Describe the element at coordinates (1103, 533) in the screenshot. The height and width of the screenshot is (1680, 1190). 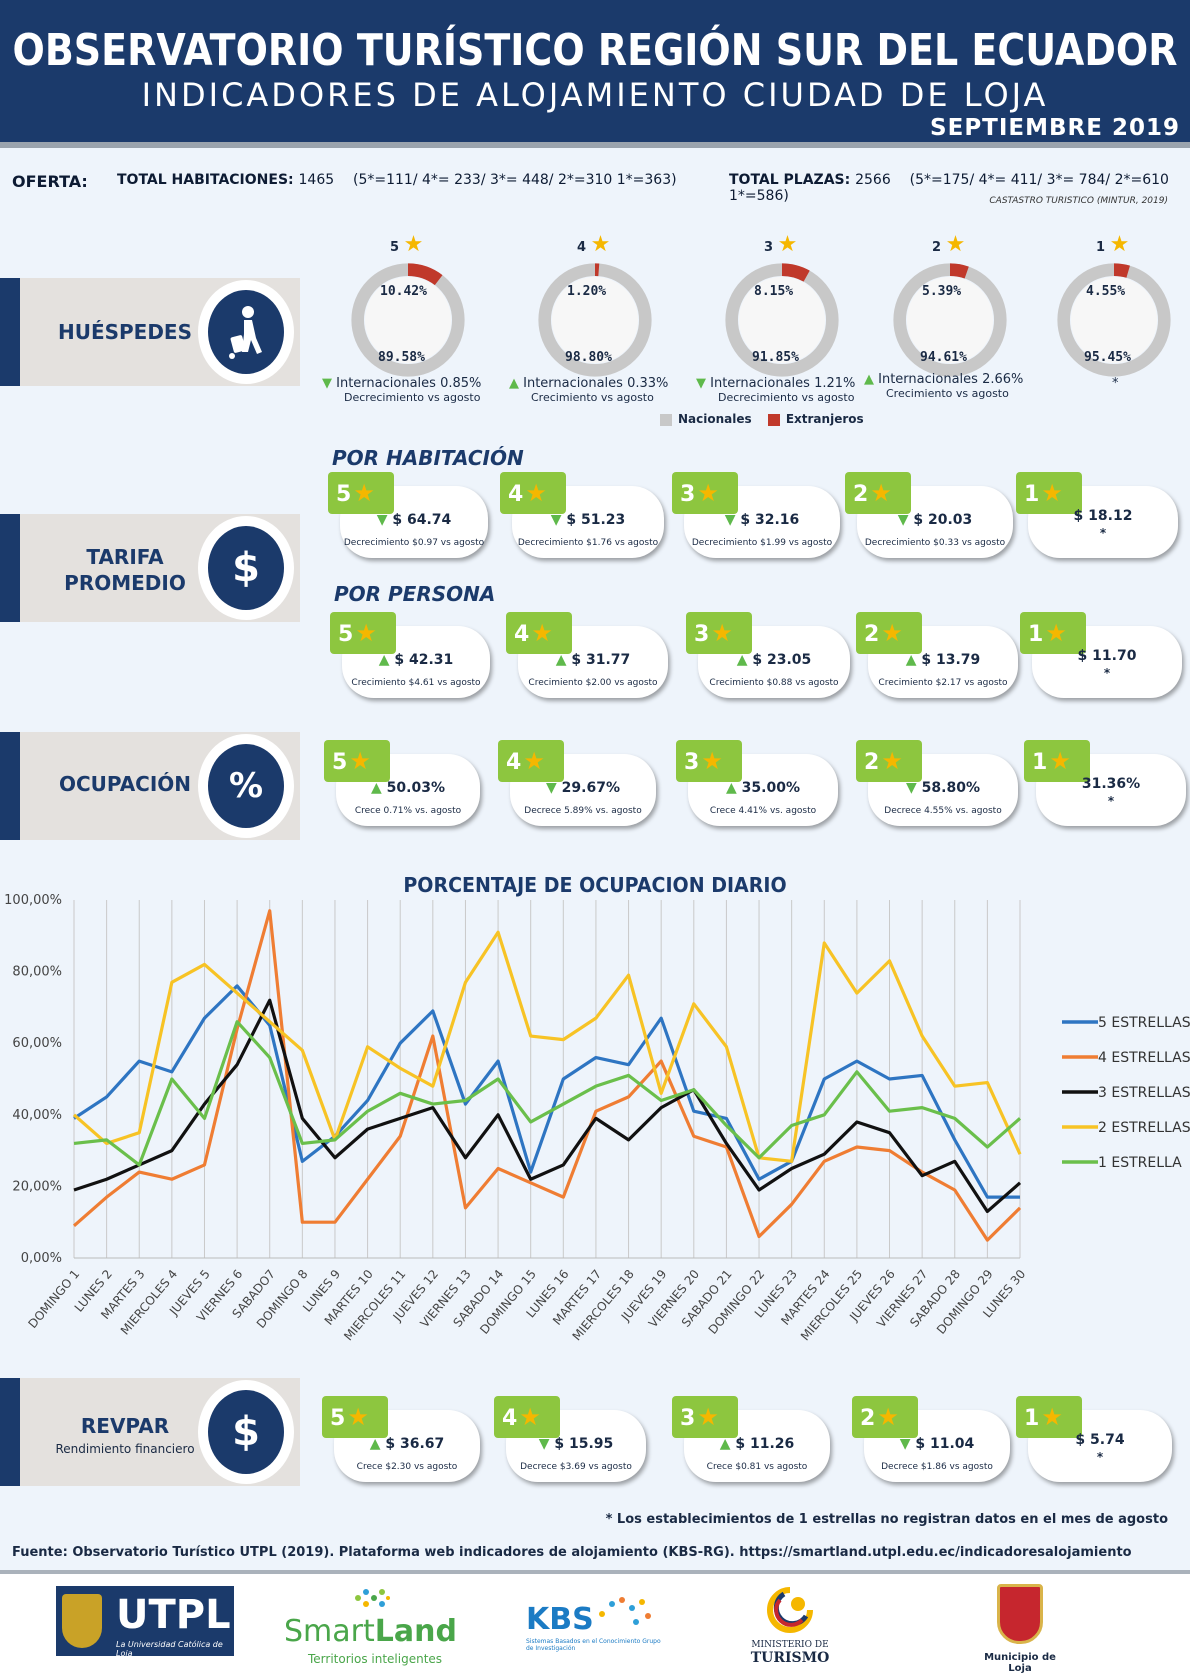
I see `card-note: *` at that location.